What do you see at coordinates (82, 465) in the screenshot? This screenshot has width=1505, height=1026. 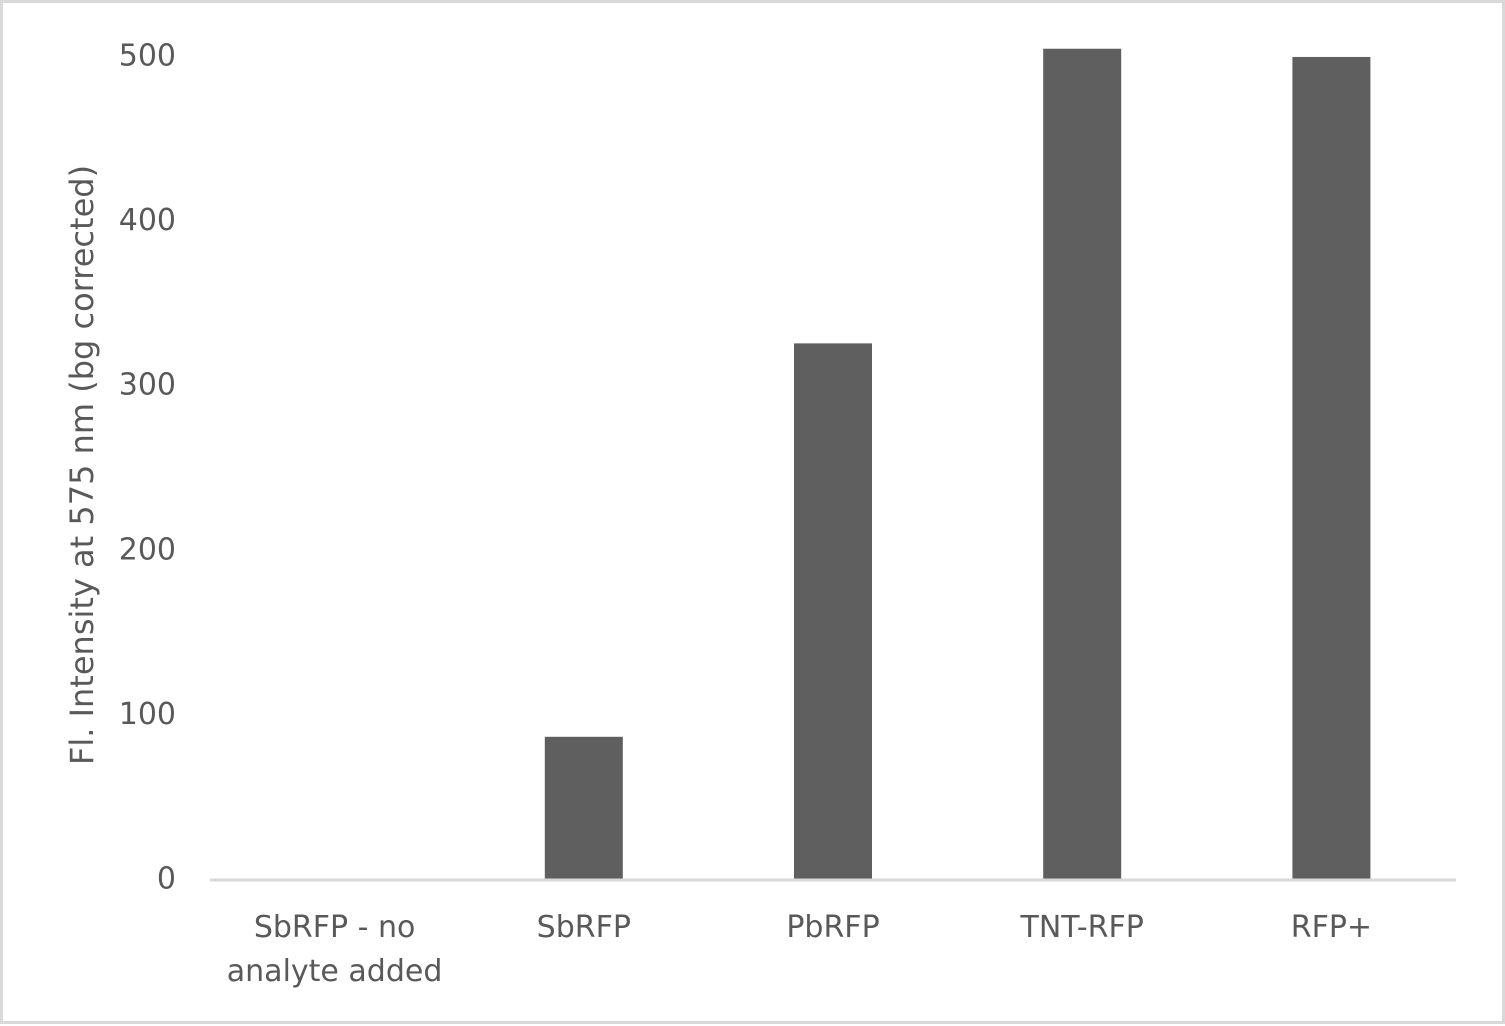 I see `y-axis-title: Fl. Intensity at 575 nm (bg corrected)` at bounding box center [82, 465].